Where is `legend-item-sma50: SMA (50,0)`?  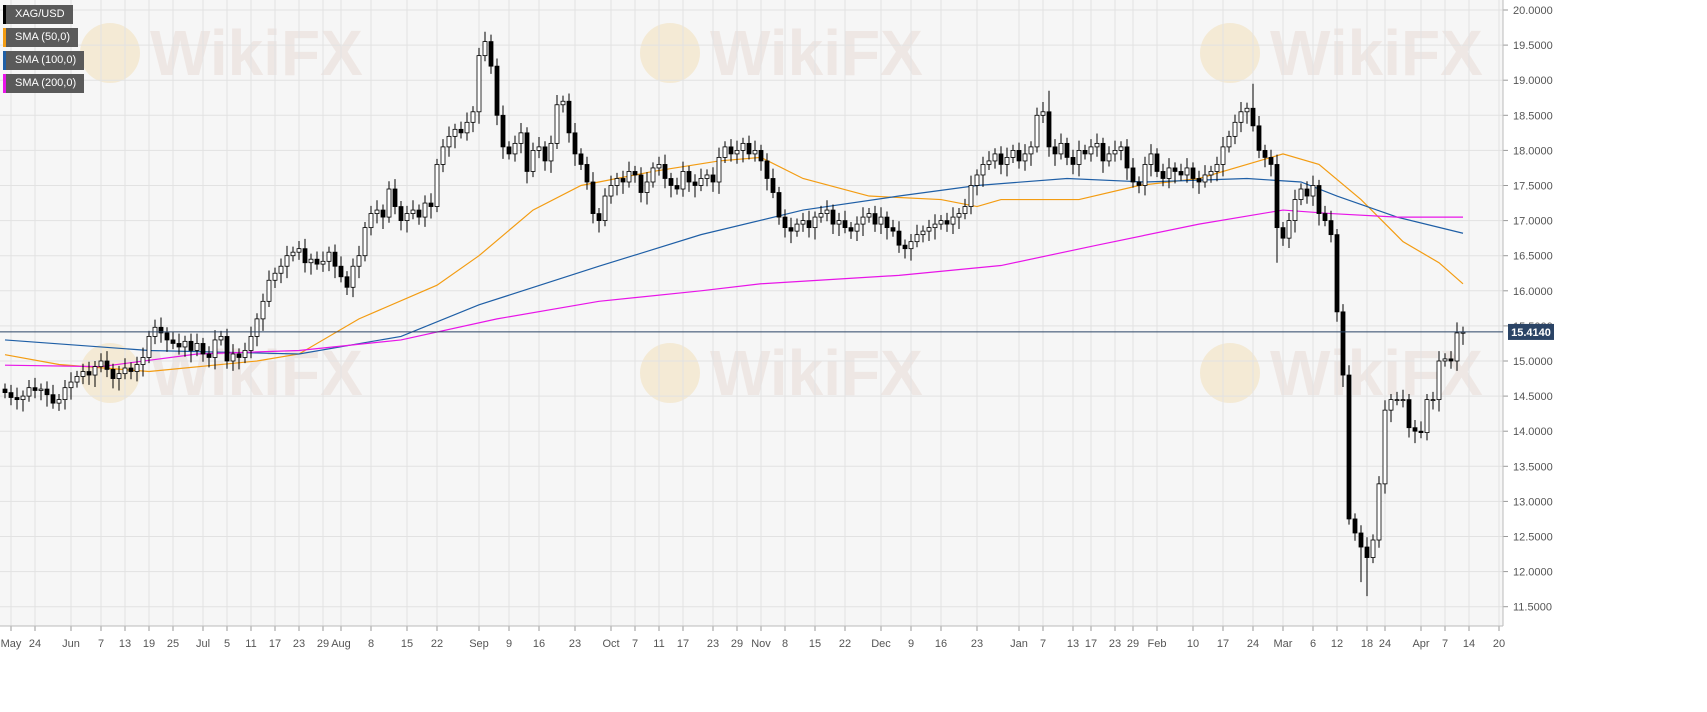 legend-item-sma50: SMA (50,0) is located at coordinates (41, 37).